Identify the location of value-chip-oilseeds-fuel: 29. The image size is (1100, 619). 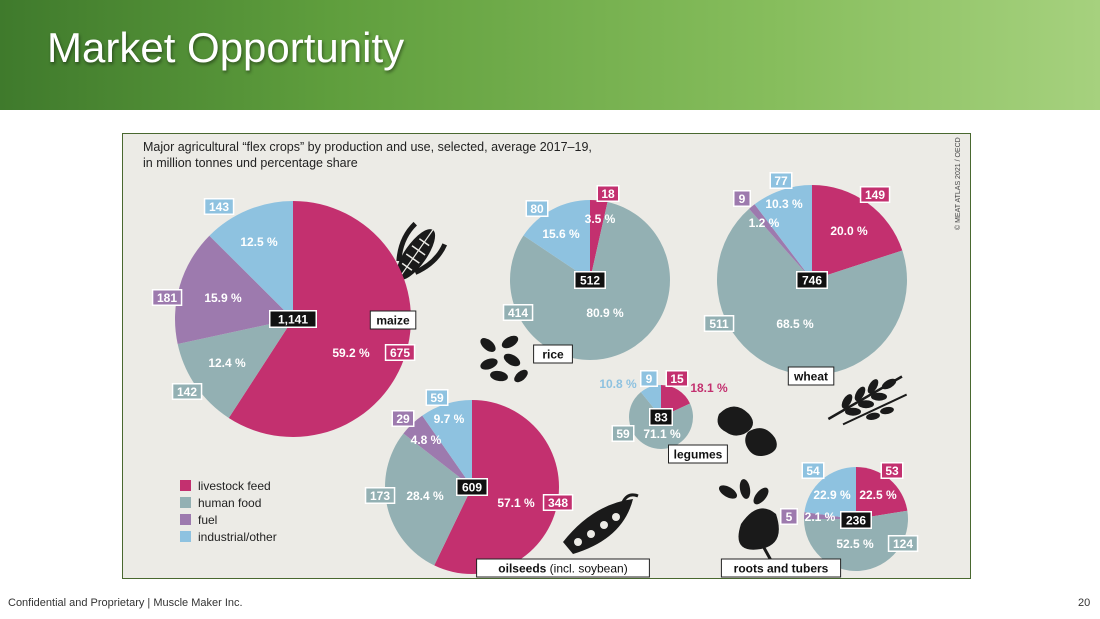
(403, 418).